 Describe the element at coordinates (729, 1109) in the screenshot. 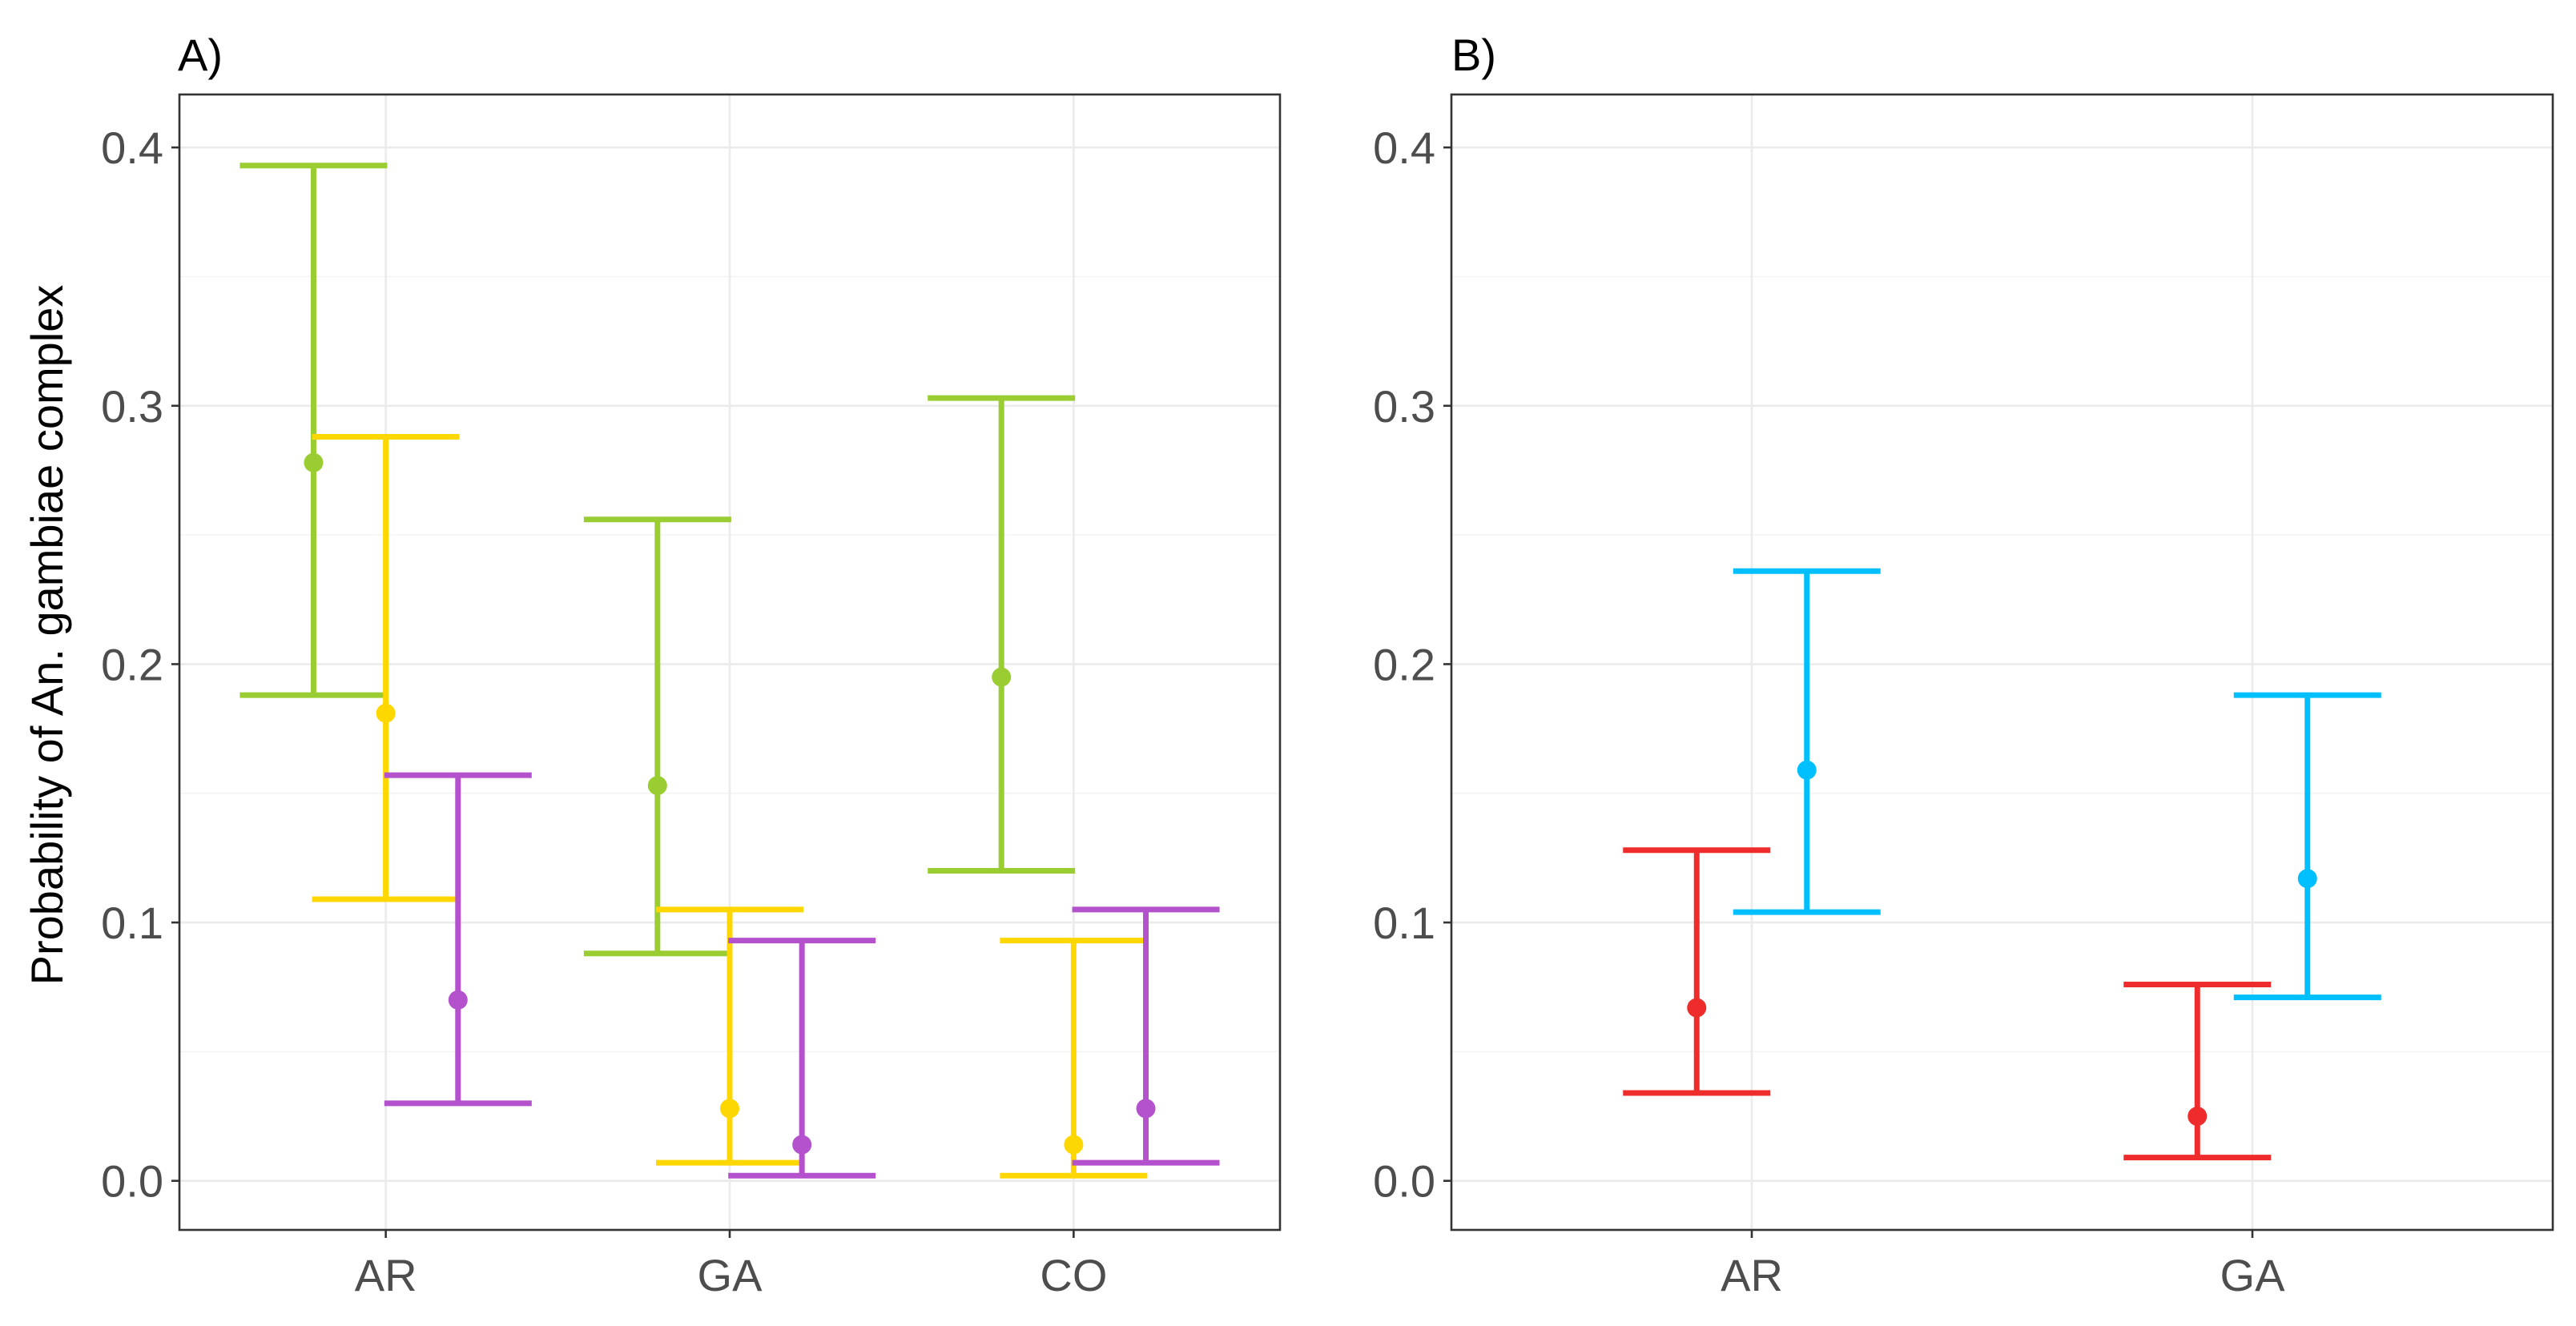

I see `panel-a-ga-series-2-mean-point` at that location.